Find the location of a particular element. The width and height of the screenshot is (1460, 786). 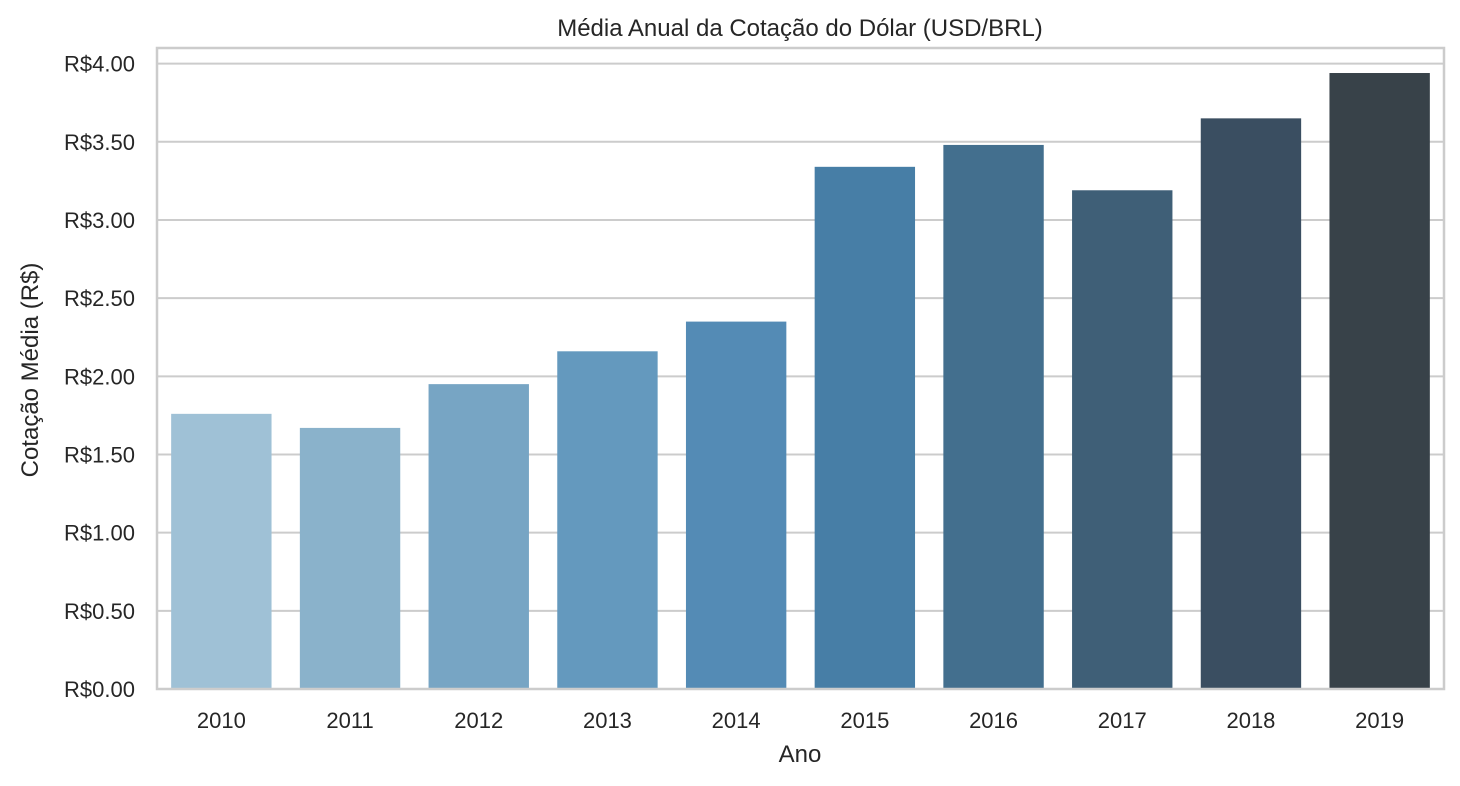

y-tick-label: R$2.50 is located at coordinates (99, 298).